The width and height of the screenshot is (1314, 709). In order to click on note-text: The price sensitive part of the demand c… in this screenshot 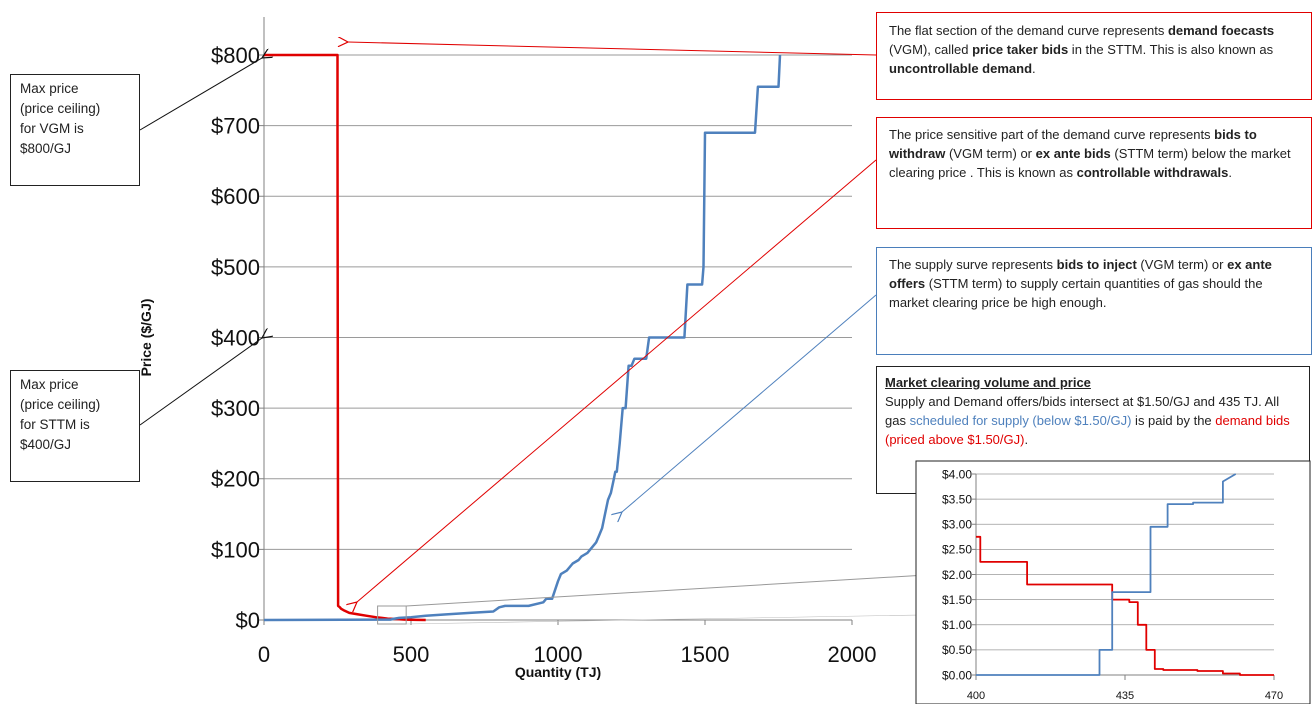, I will do `click(1052, 134)`.